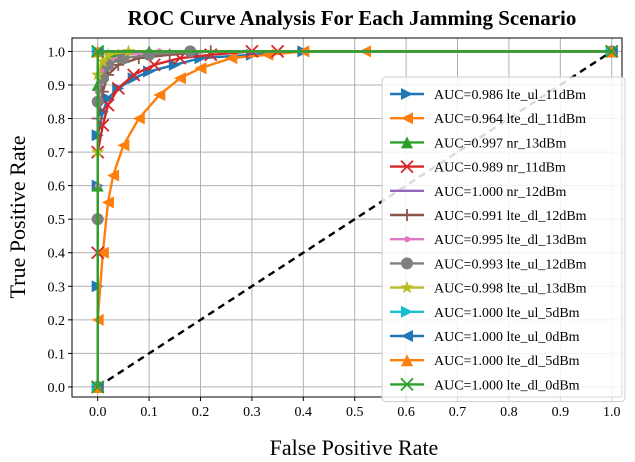 The width and height of the screenshot is (635, 462). I want to click on legend-entry-0: AUC=0.986 lte_ul_11dBm, so click(488, 95).